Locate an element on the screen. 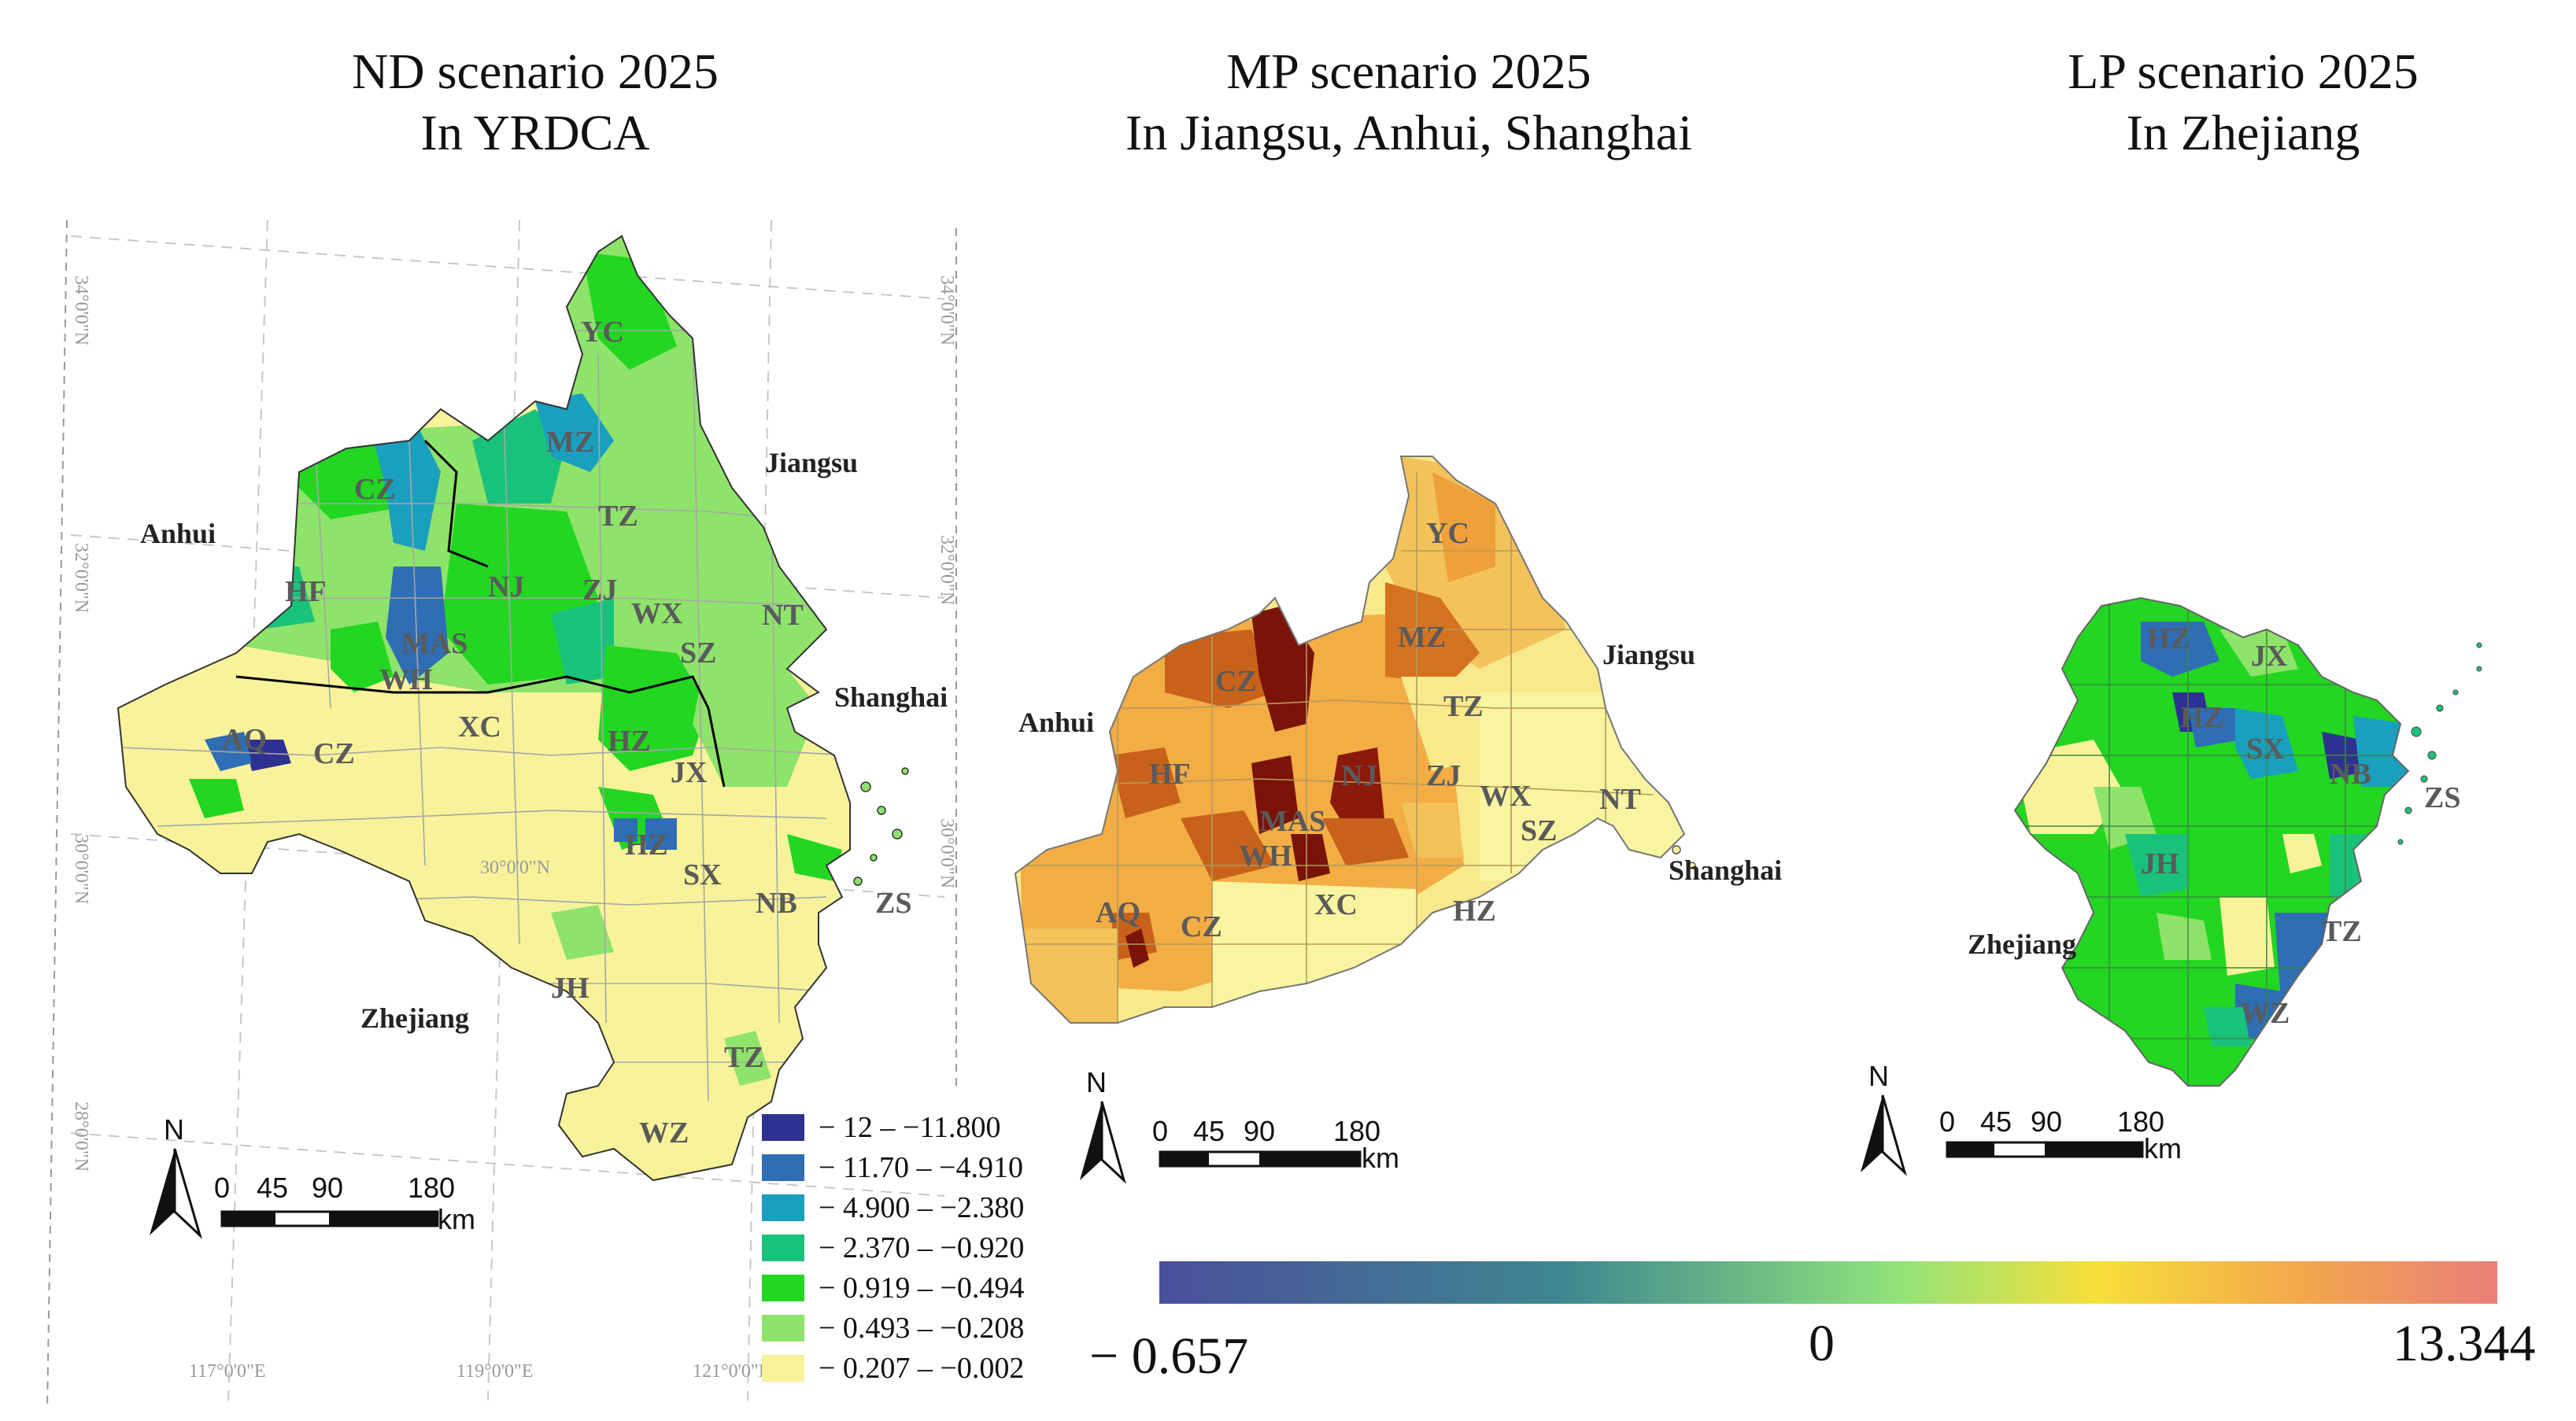 The image size is (2576, 1421). map2-scale-180: 180 is located at coordinates (1356, 1131).